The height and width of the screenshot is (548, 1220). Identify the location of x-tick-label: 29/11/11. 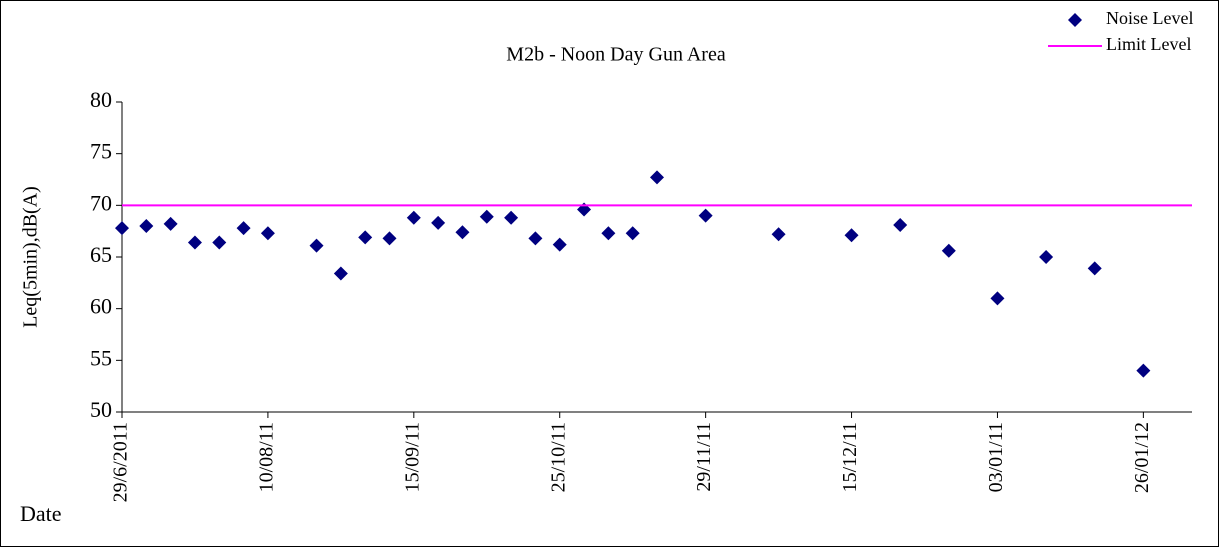
(704, 457).